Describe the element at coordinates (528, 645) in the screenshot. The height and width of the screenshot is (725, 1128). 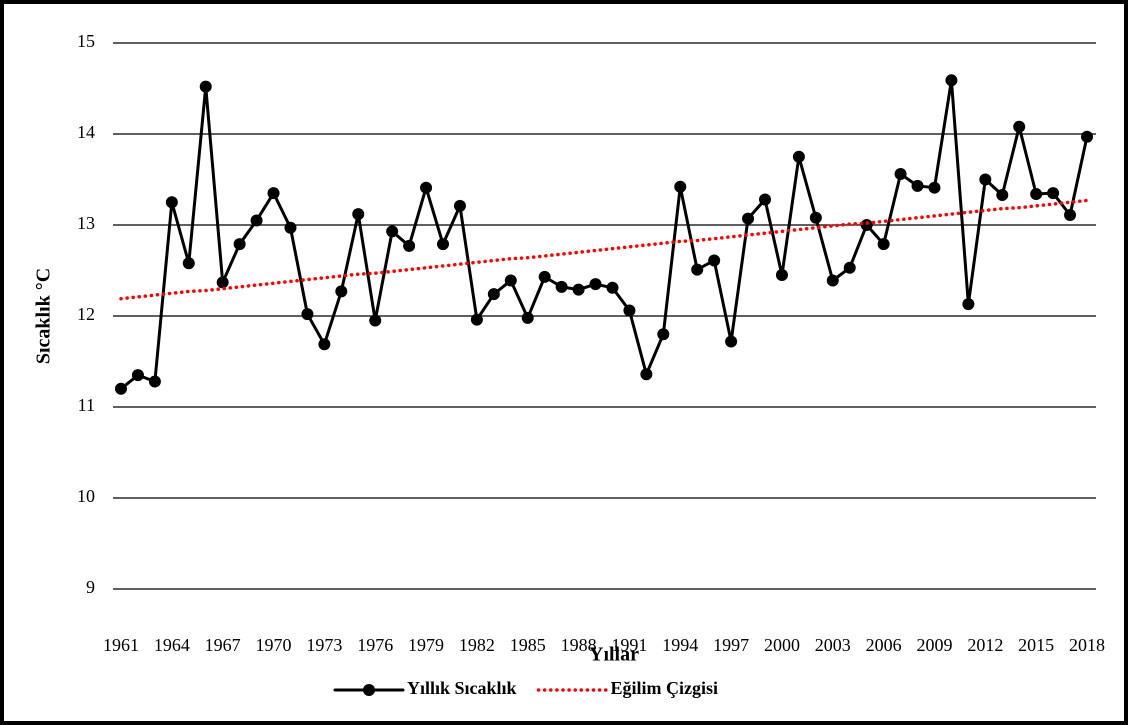
I see `x-tick-label: 1985` at that location.